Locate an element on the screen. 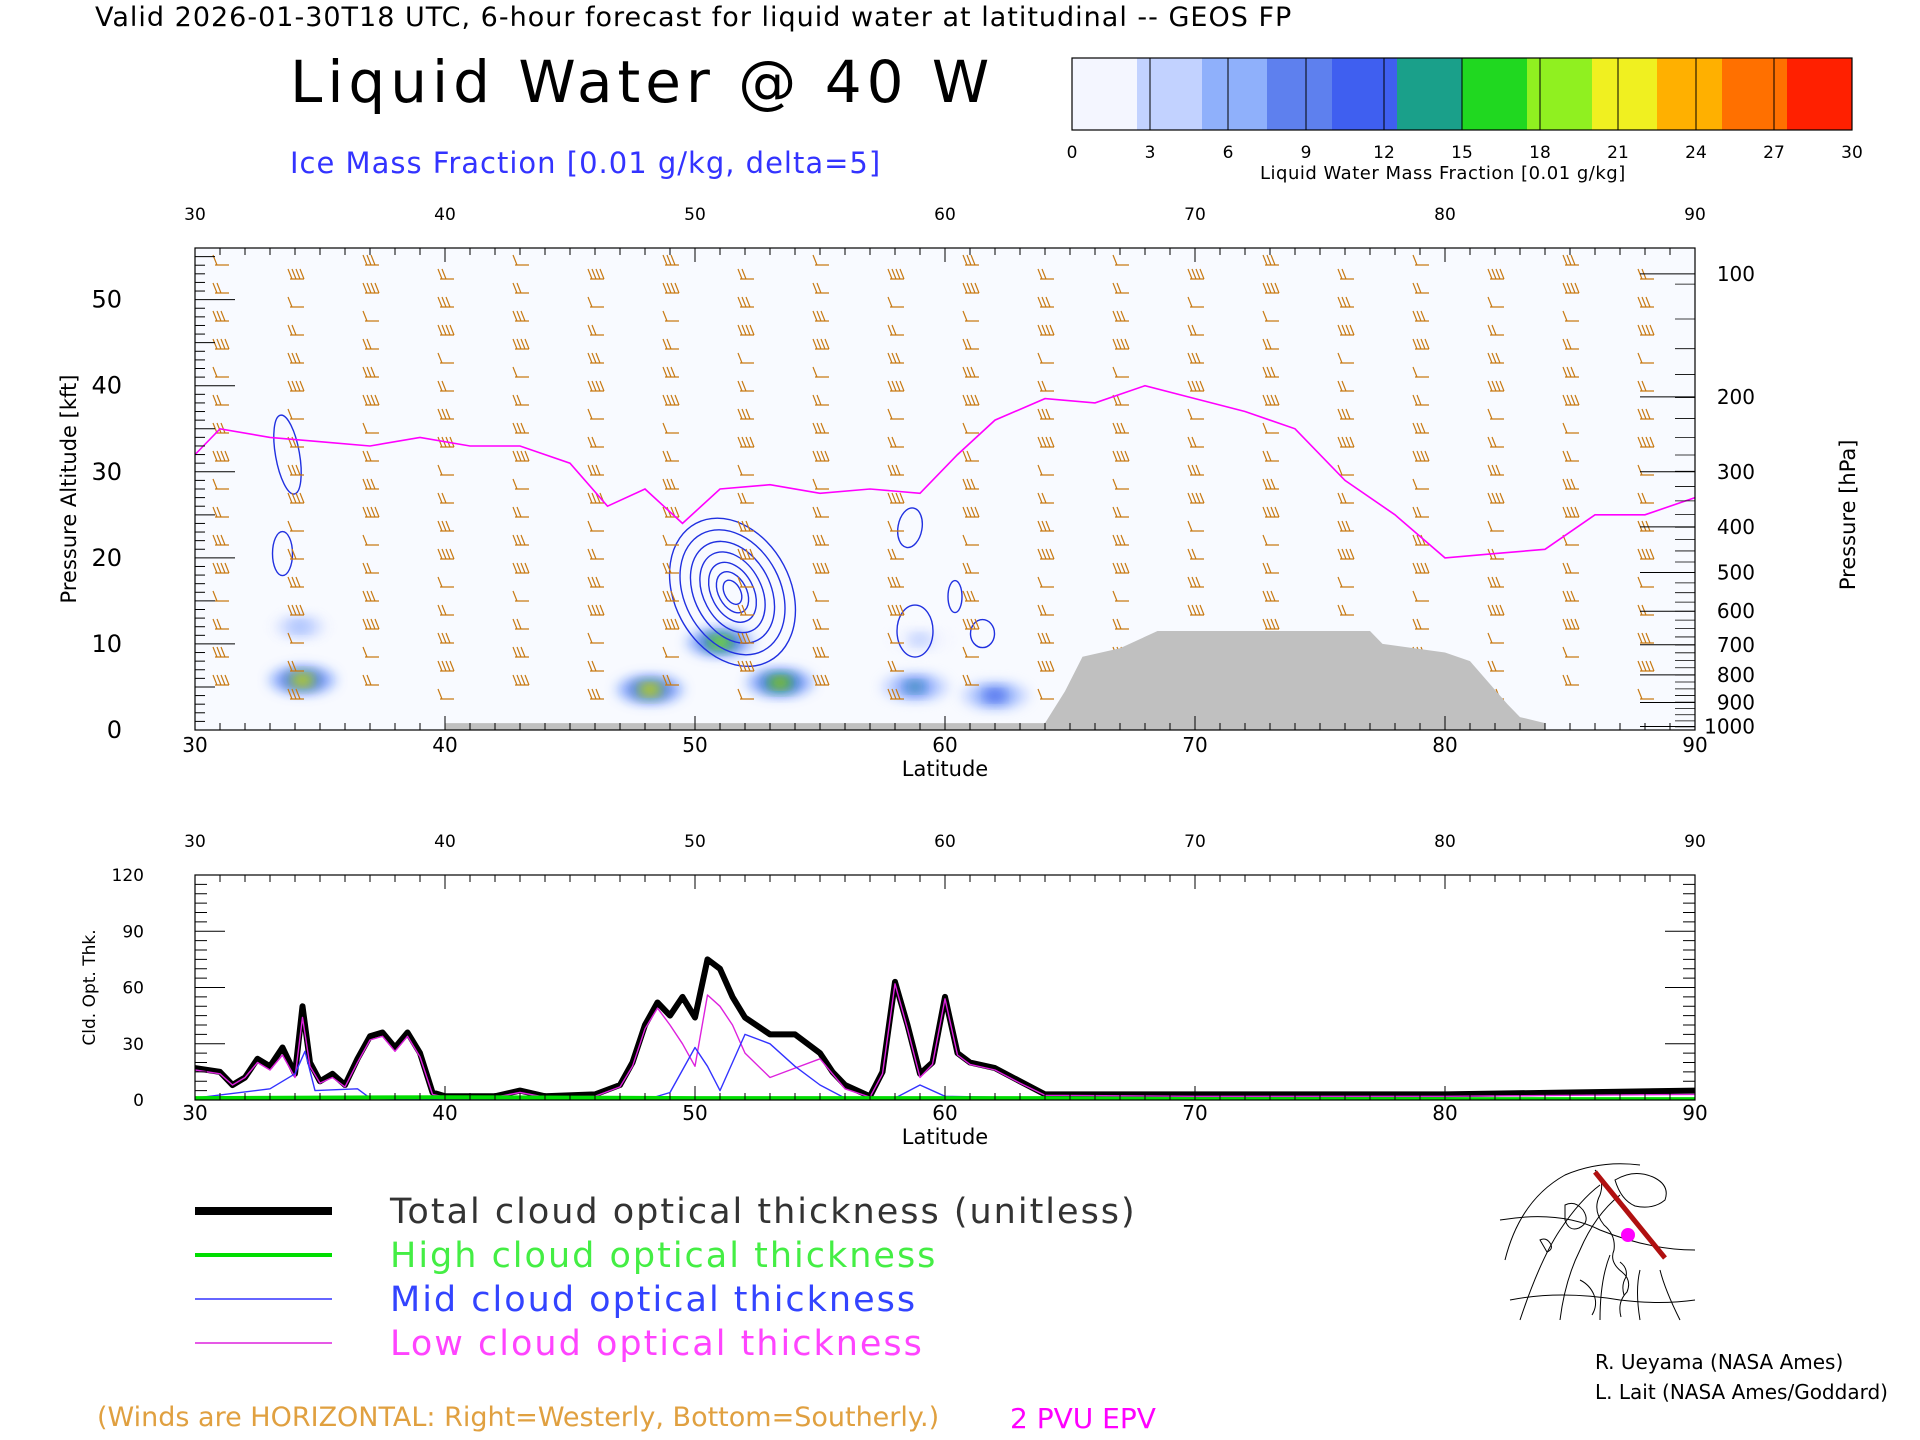  x-tick-label-top: 60 is located at coordinates (945, 215).